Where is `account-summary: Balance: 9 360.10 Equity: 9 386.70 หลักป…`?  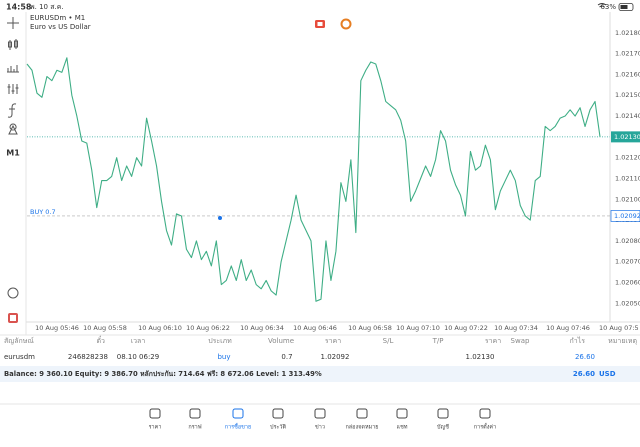 account-summary: Balance: 9 360.10 Equity: 9 386.70 หลักป… is located at coordinates (163, 374).